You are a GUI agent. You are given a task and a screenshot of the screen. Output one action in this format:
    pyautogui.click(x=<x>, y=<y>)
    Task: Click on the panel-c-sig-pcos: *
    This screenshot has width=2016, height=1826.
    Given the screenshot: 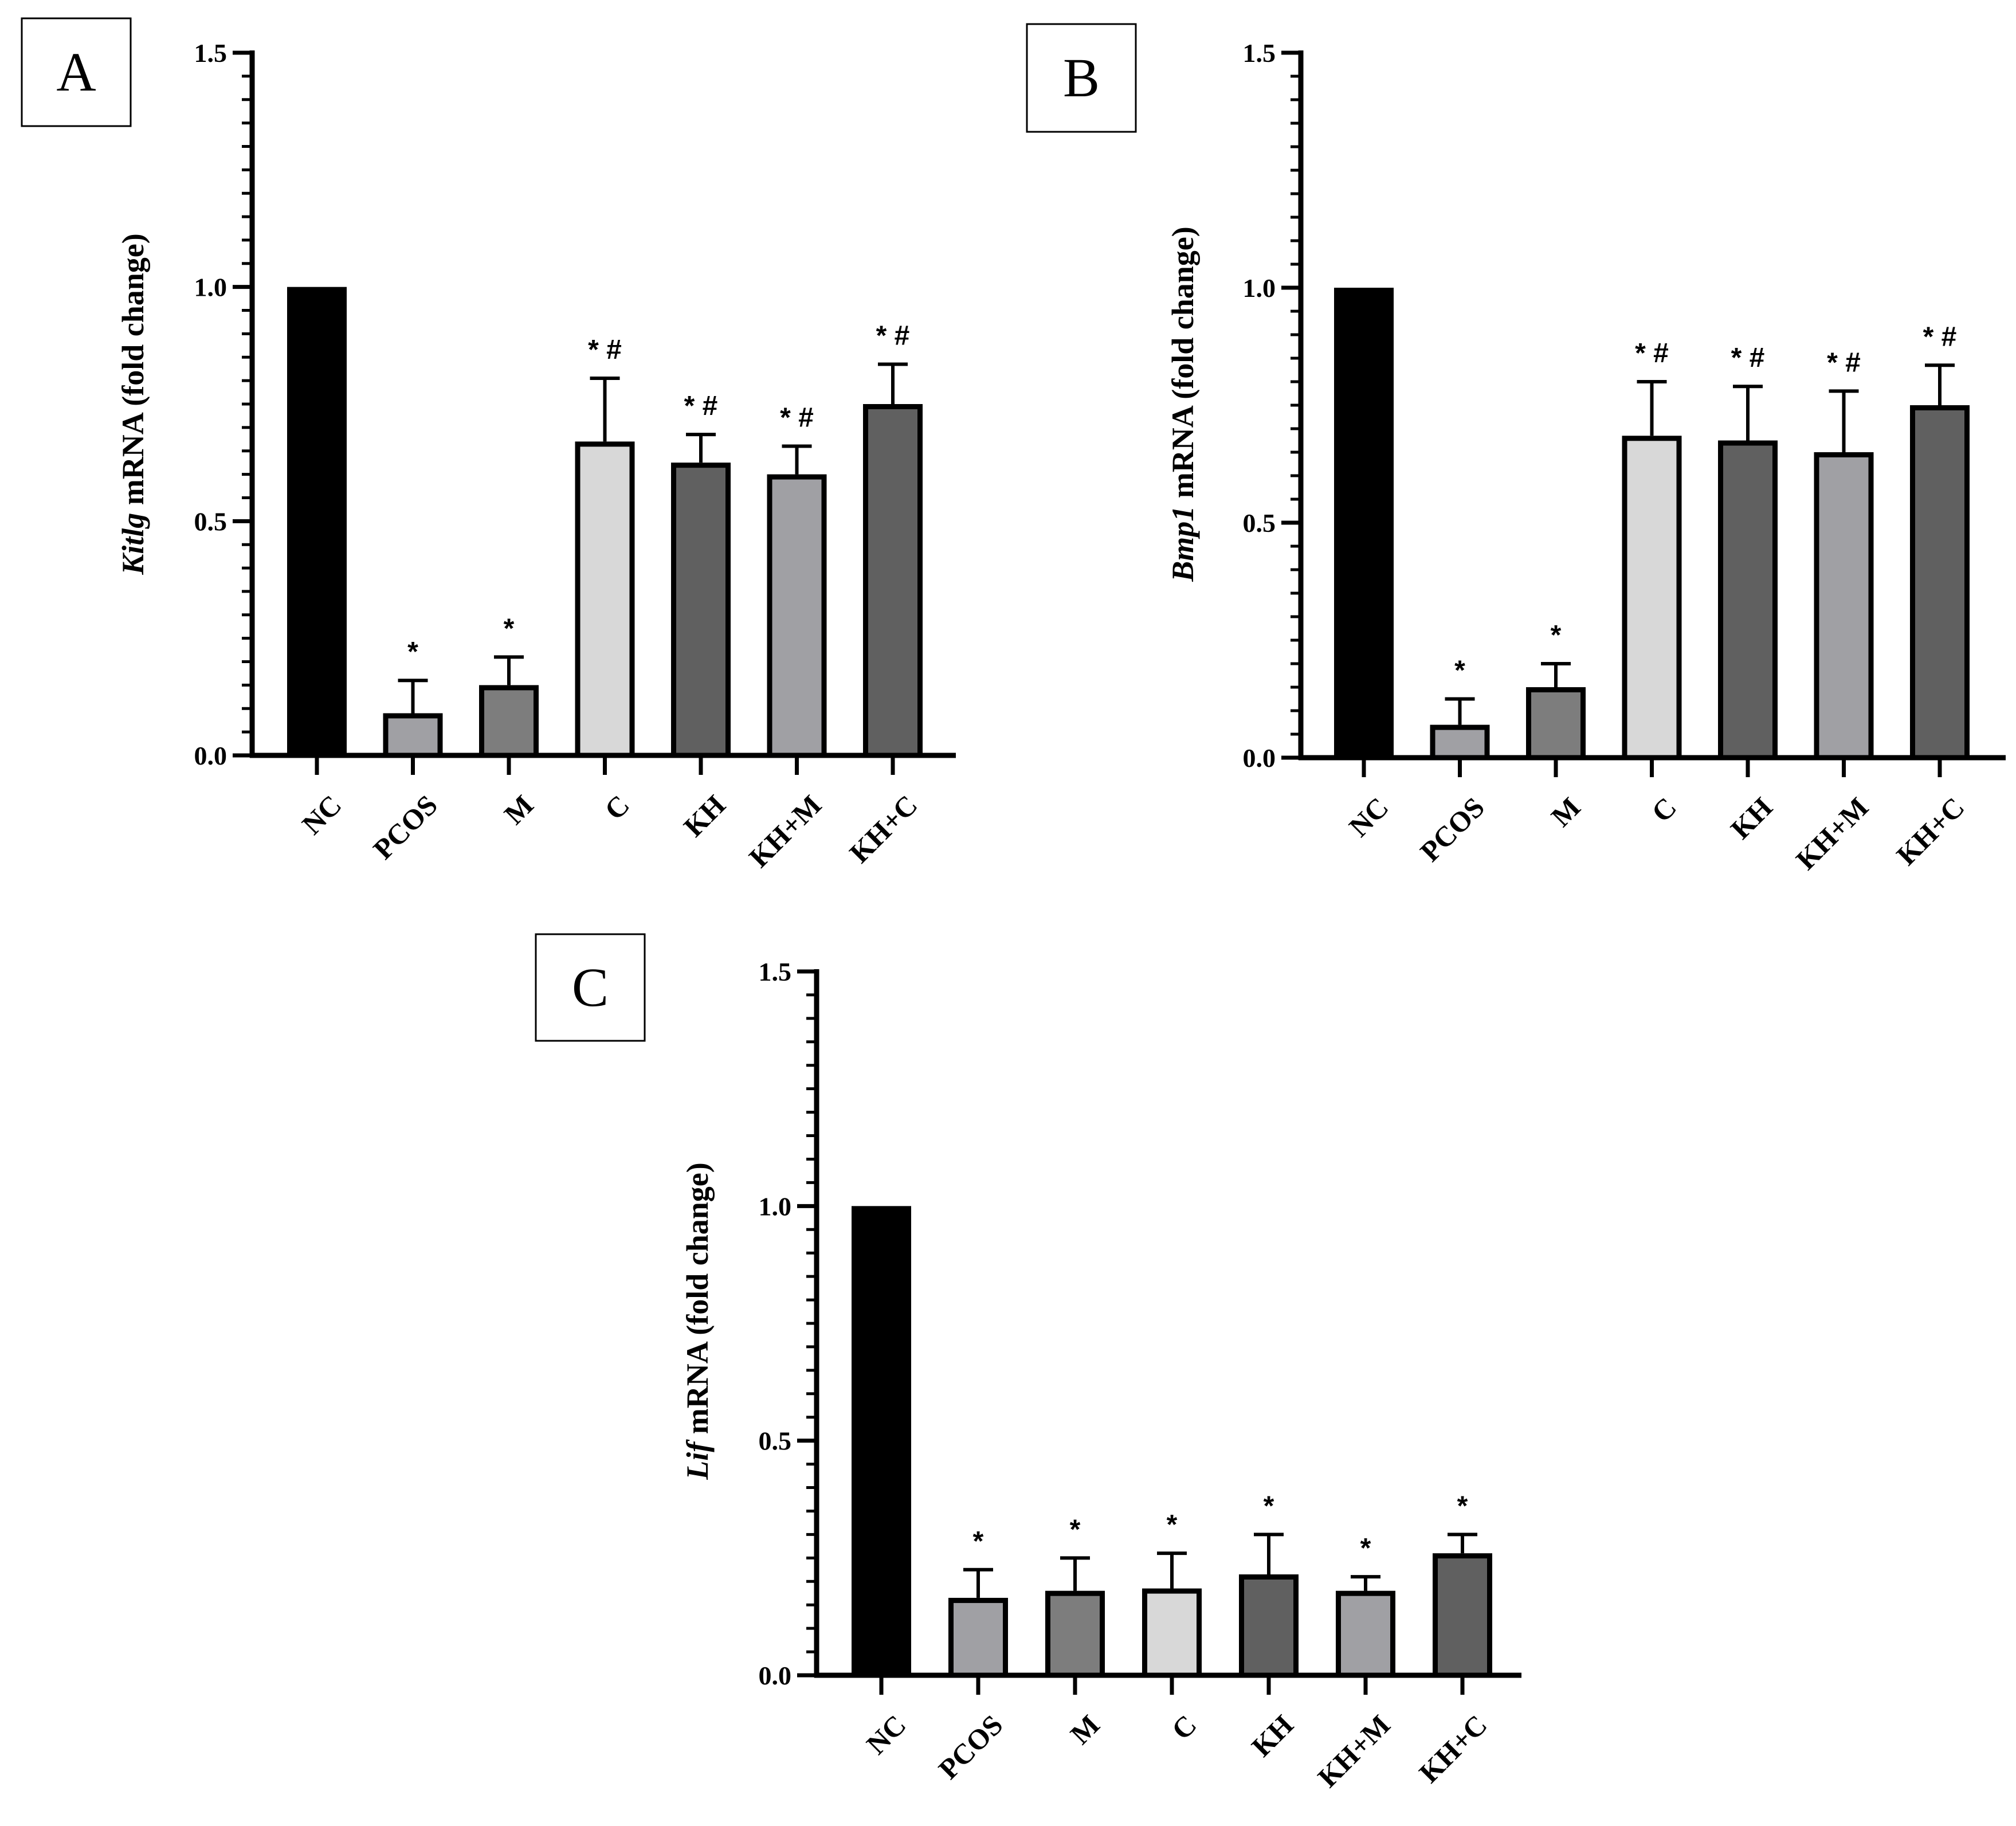 What is the action you would take?
    pyautogui.click(x=978, y=1541)
    